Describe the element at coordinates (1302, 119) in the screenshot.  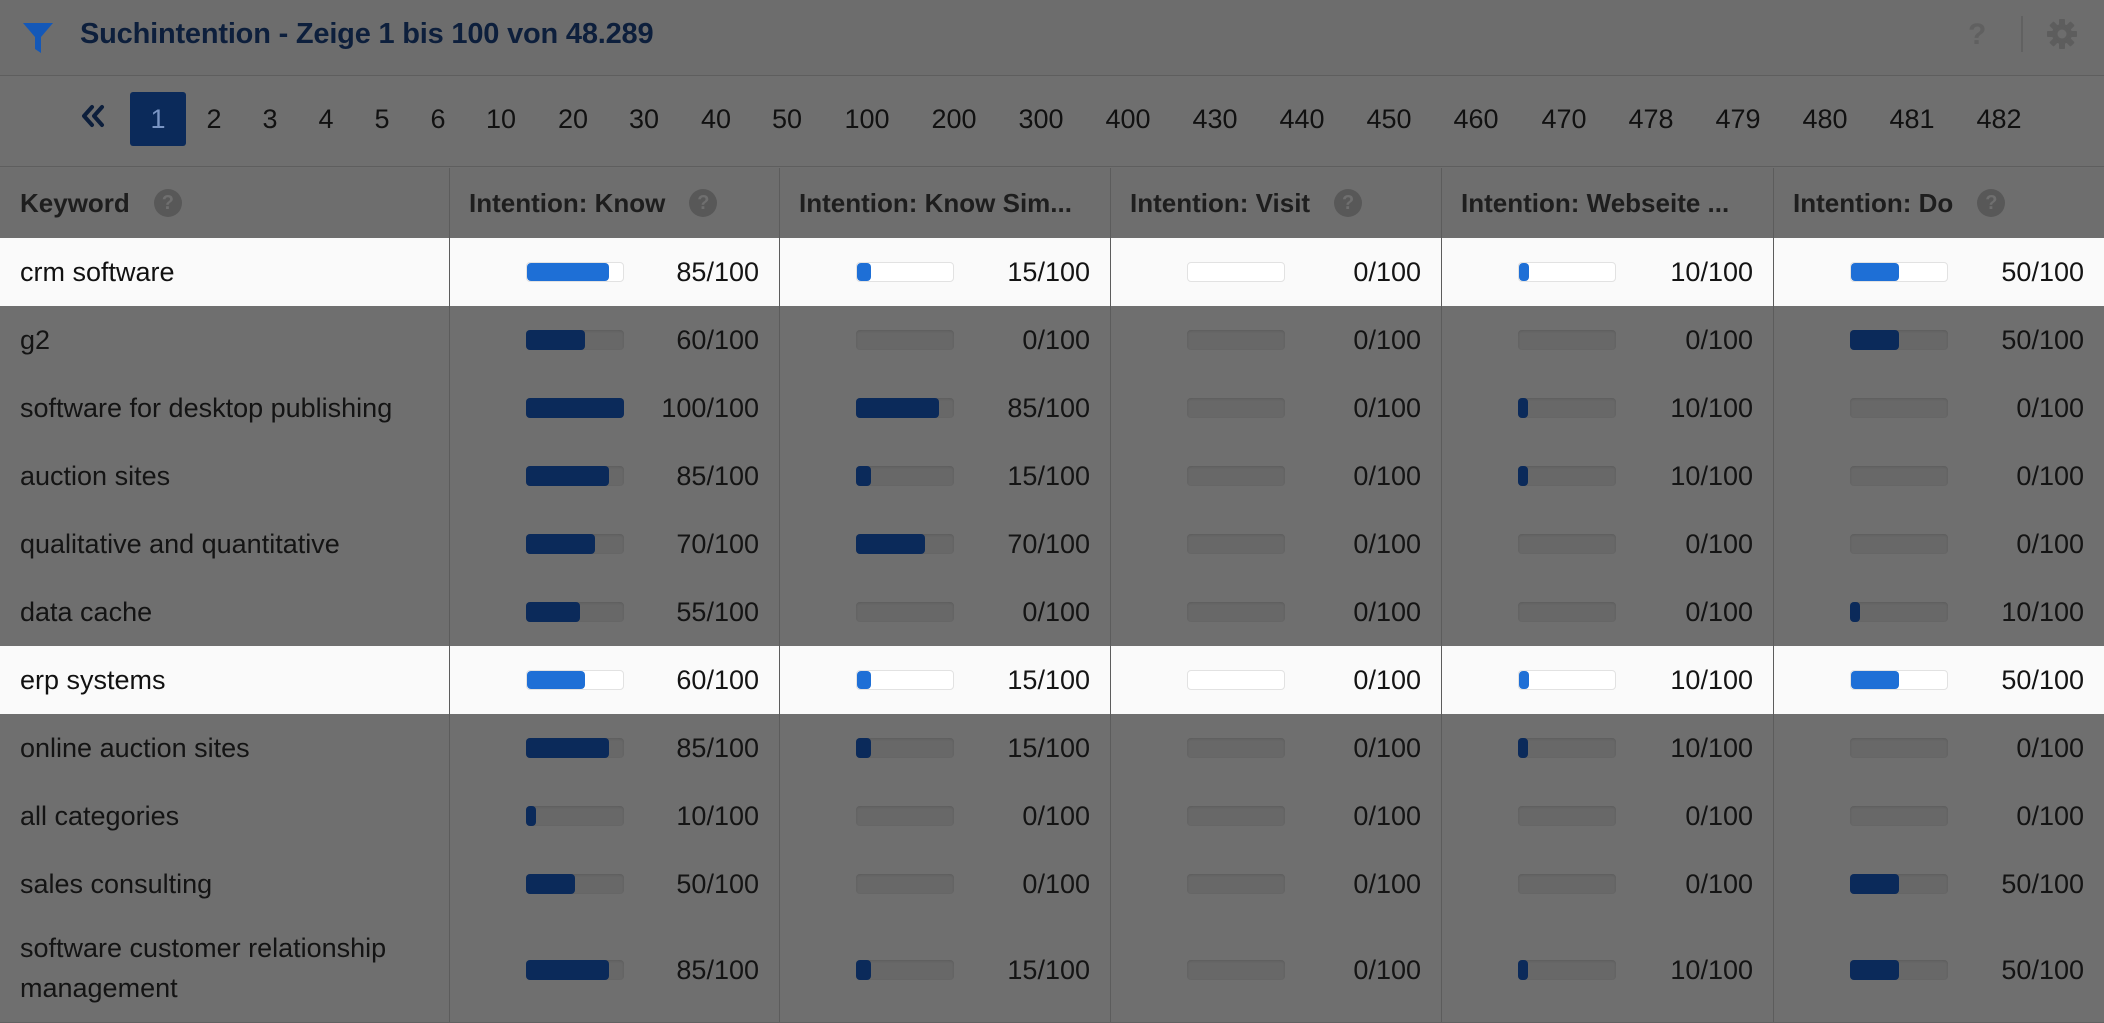
I see `page-link-440: 440` at that location.